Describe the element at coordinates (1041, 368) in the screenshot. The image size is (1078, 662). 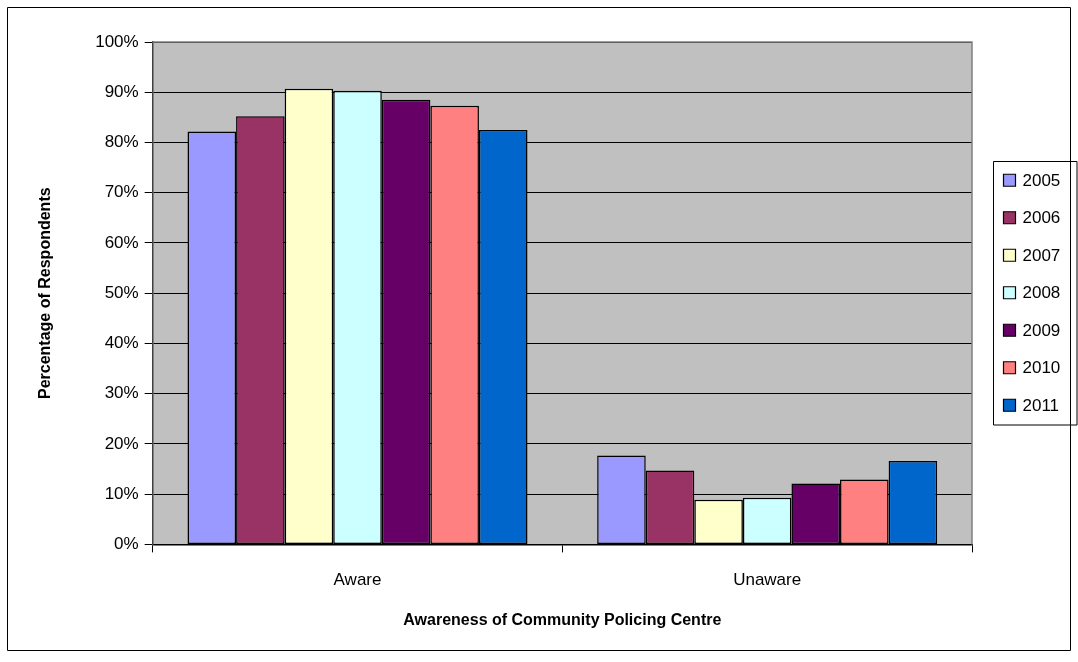
I see `legend-label: 2010` at that location.